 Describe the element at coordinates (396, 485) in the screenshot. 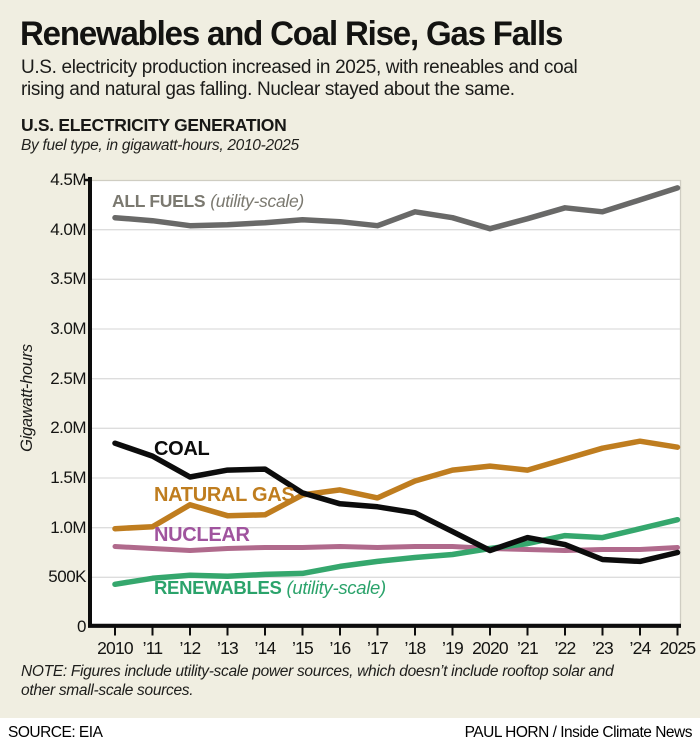

I see `natural-gas-line` at that location.